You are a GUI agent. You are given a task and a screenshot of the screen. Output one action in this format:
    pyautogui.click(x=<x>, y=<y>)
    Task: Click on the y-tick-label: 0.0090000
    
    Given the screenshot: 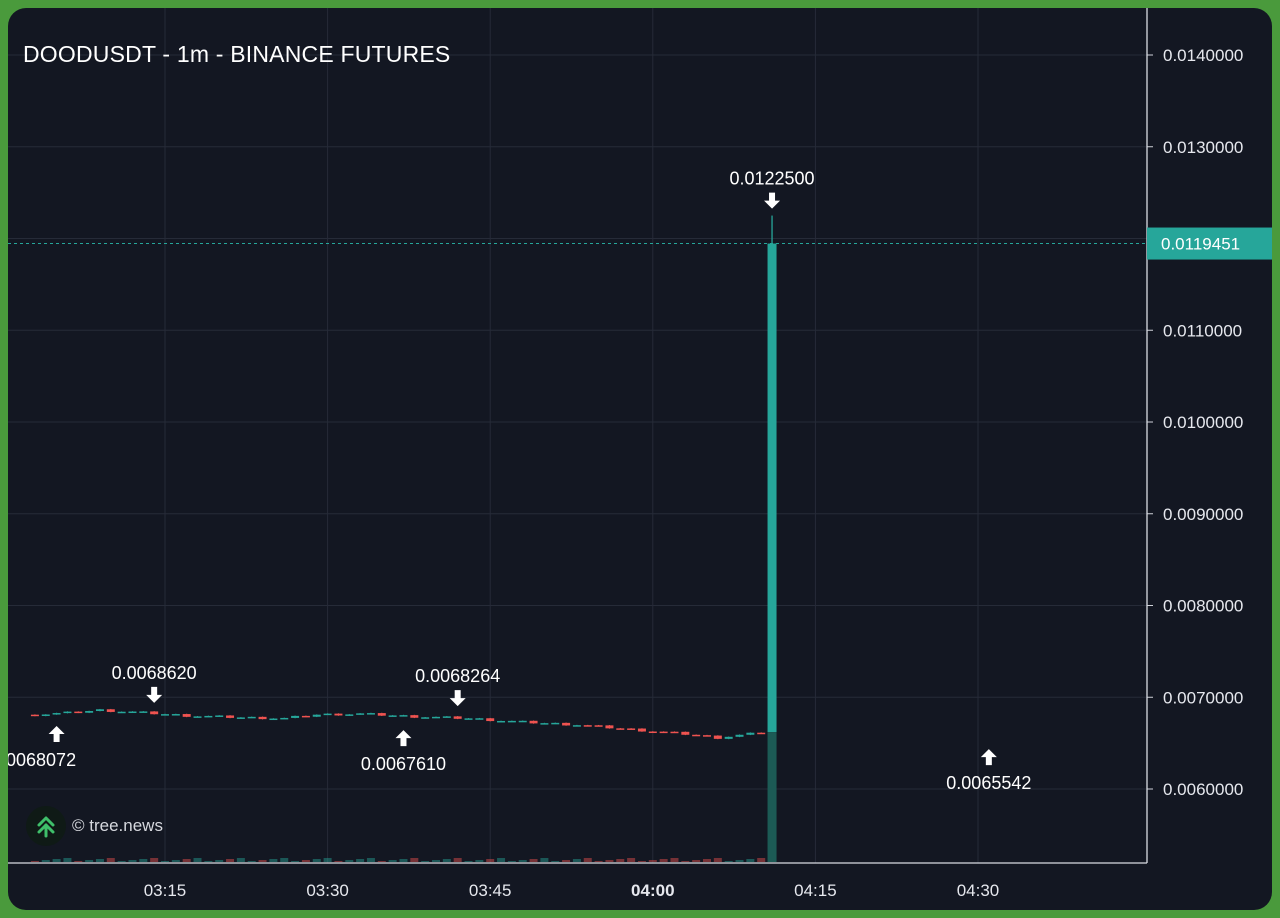 What is the action you would take?
    pyautogui.click(x=1203, y=514)
    